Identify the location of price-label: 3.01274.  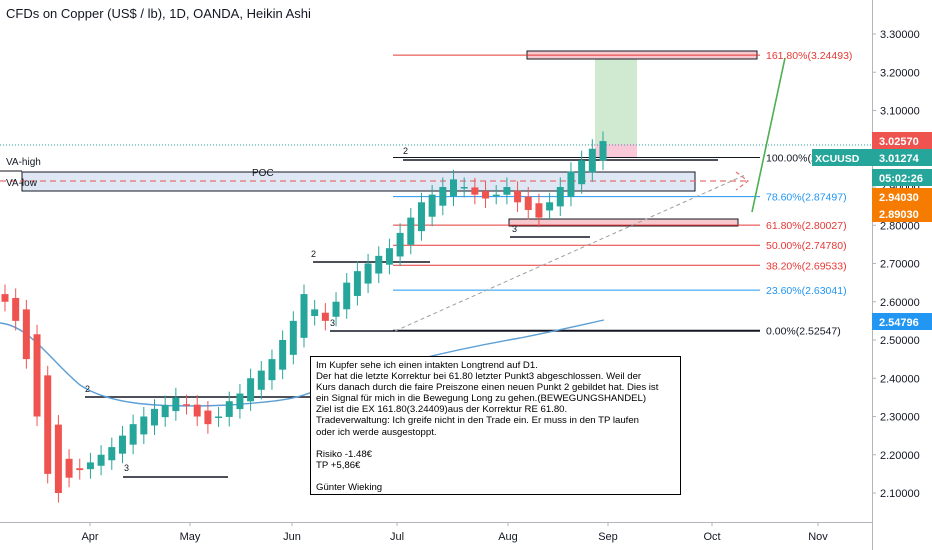
(899, 159).